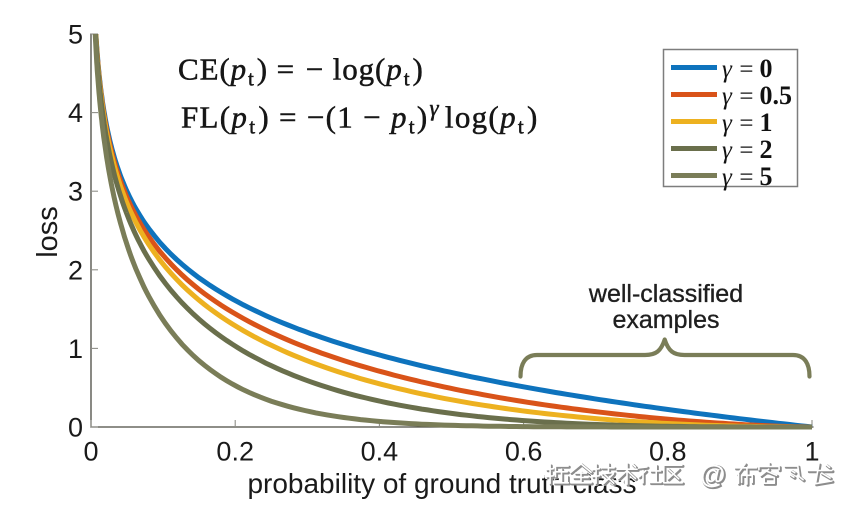 The width and height of the screenshot is (850, 506). What do you see at coordinates (75, 270) in the screenshot?
I see `svg-text: 2` at bounding box center [75, 270].